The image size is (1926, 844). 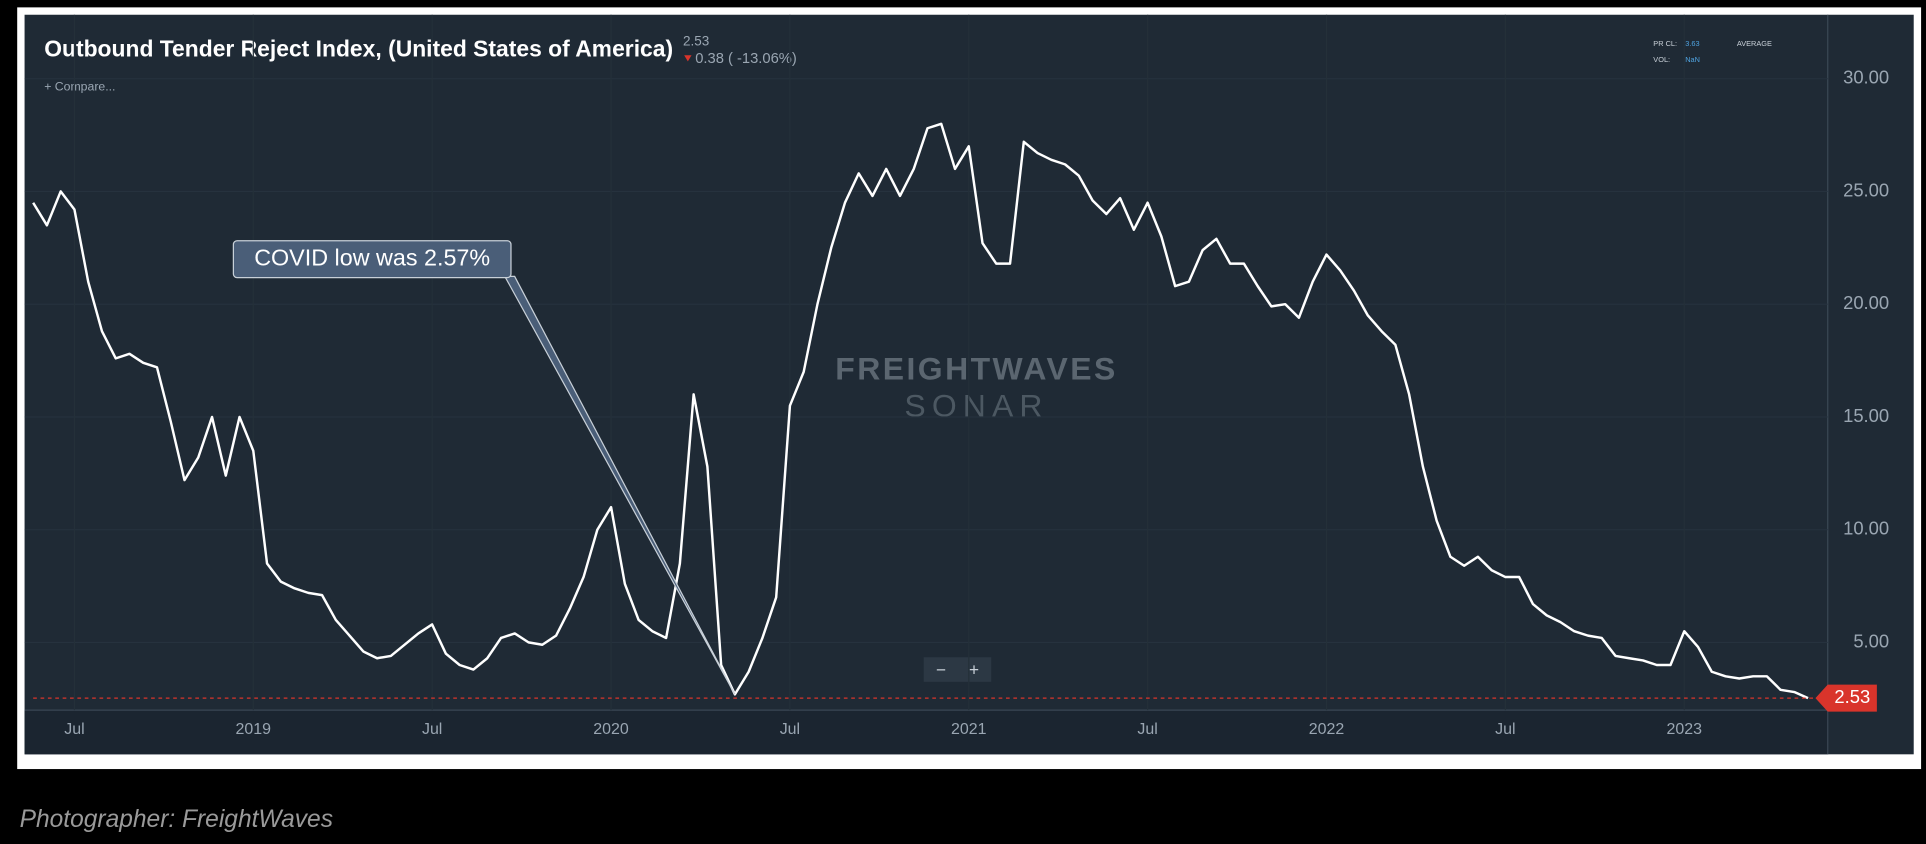 I want to click on zoom-out: −, so click(x=941, y=669).